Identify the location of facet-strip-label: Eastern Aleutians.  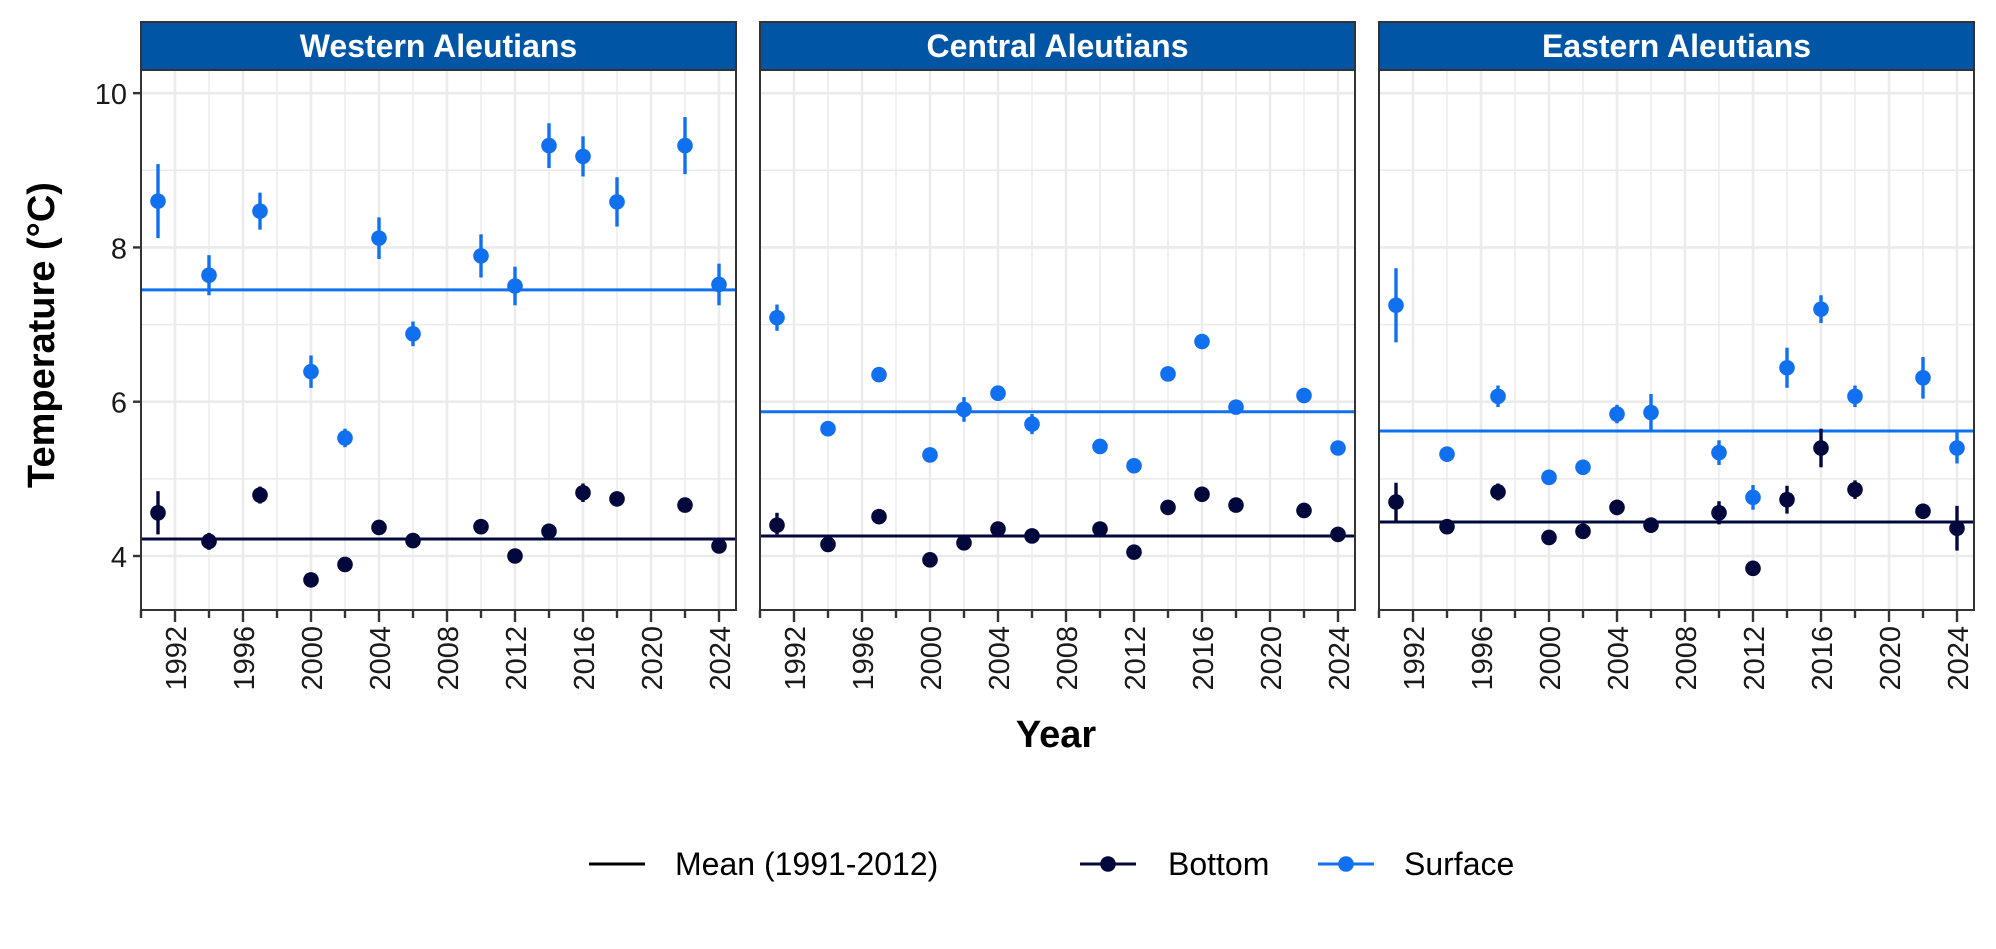
(1676, 46).